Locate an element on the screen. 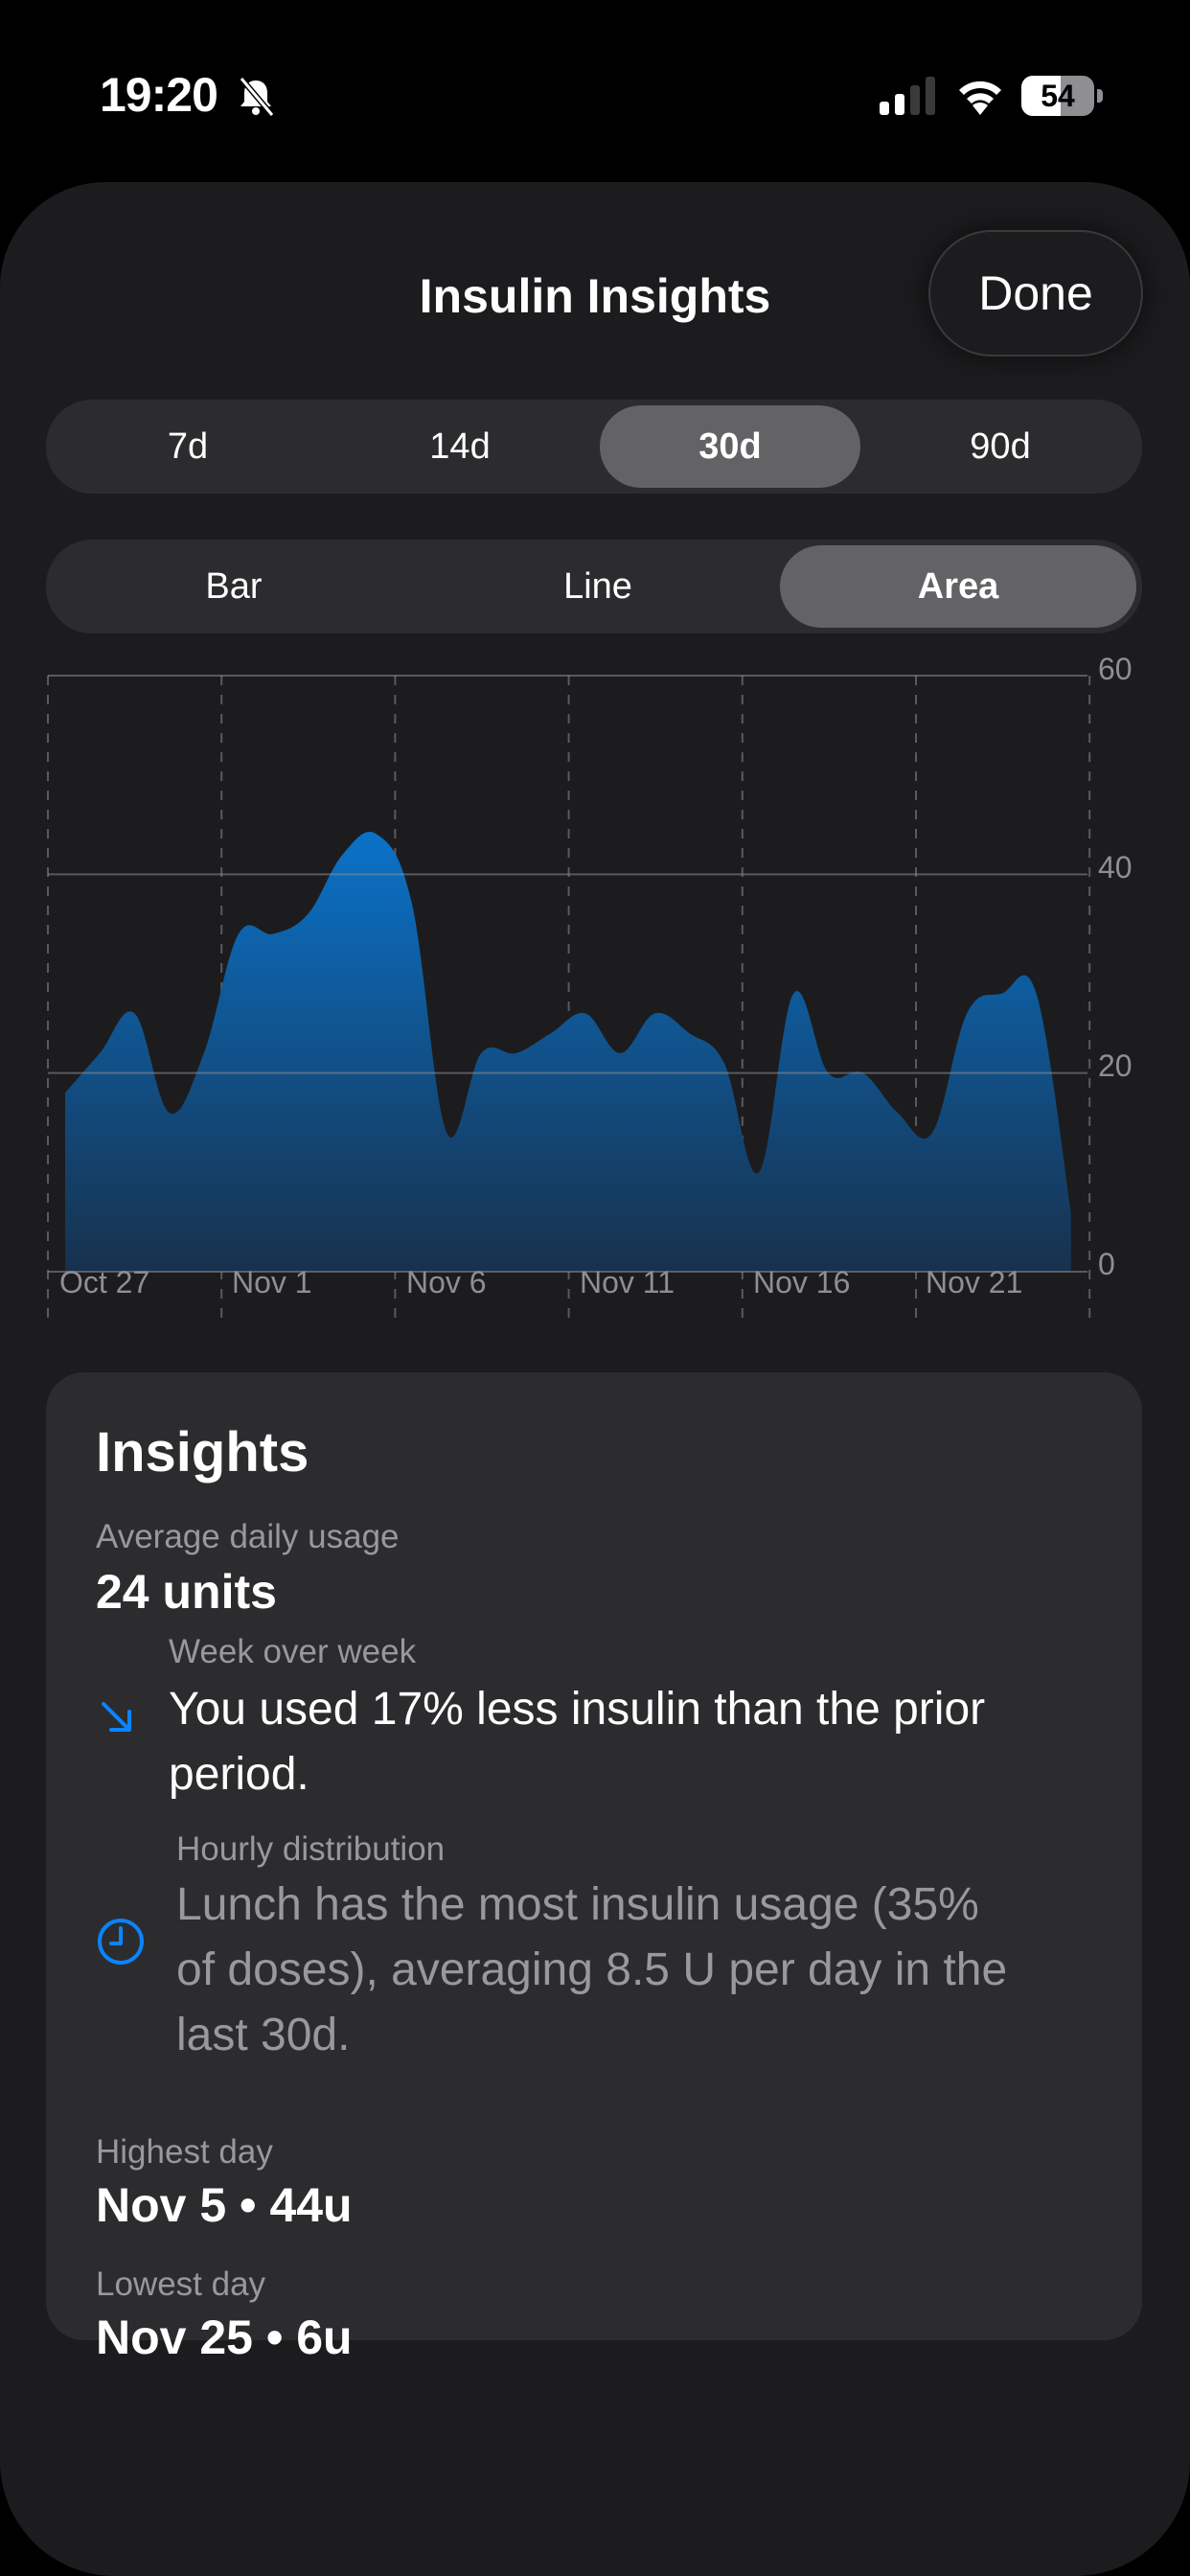 The image size is (1190, 2576). y-tick-label: 0 is located at coordinates (1106, 1264).